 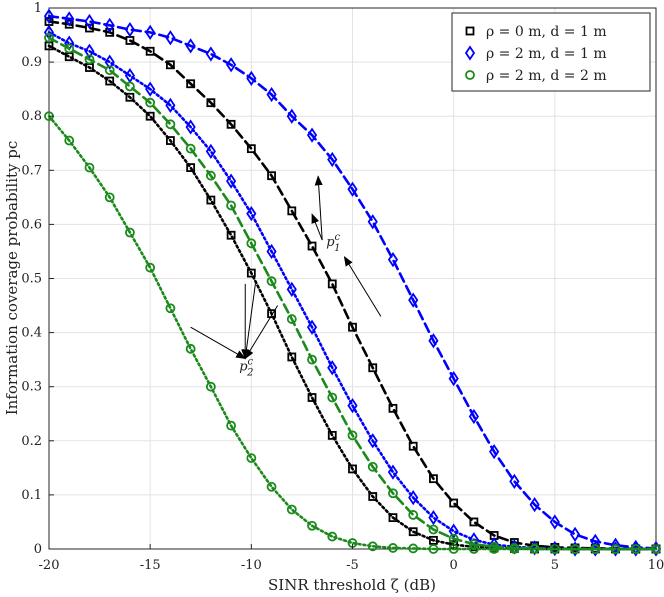 I want to click on y-axis-ticks: 0 0.1 0.2 0.3 0.4 0.5 0.6 0.7 0.8 0.9 1, so click(x=37, y=279).